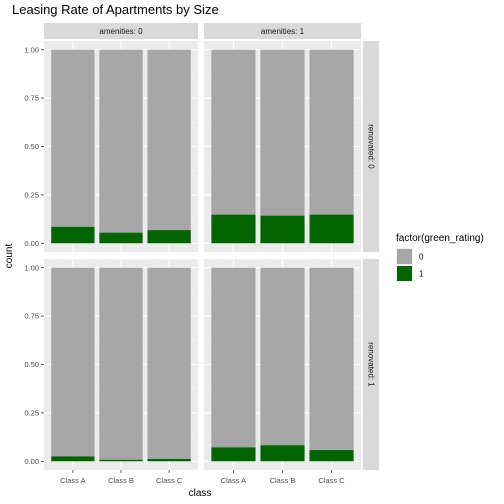  What do you see at coordinates (115, 9) in the screenshot?
I see `chart-title: Leasing Rate of Apartments by Size` at bounding box center [115, 9].